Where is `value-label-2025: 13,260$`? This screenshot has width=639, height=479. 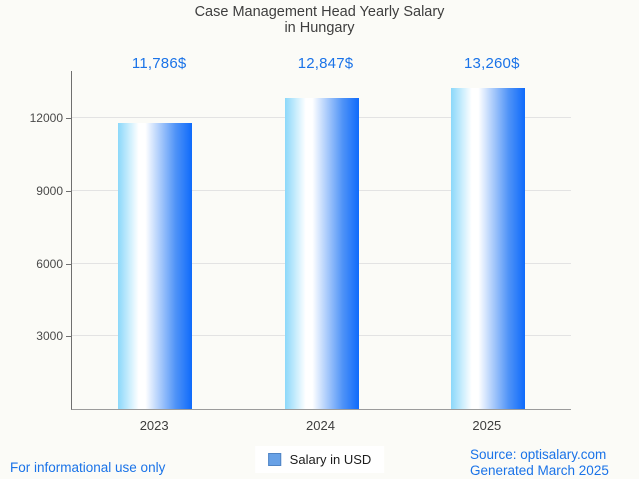
value-label-2025: 13,260$ is located at coordinates (492, 63).